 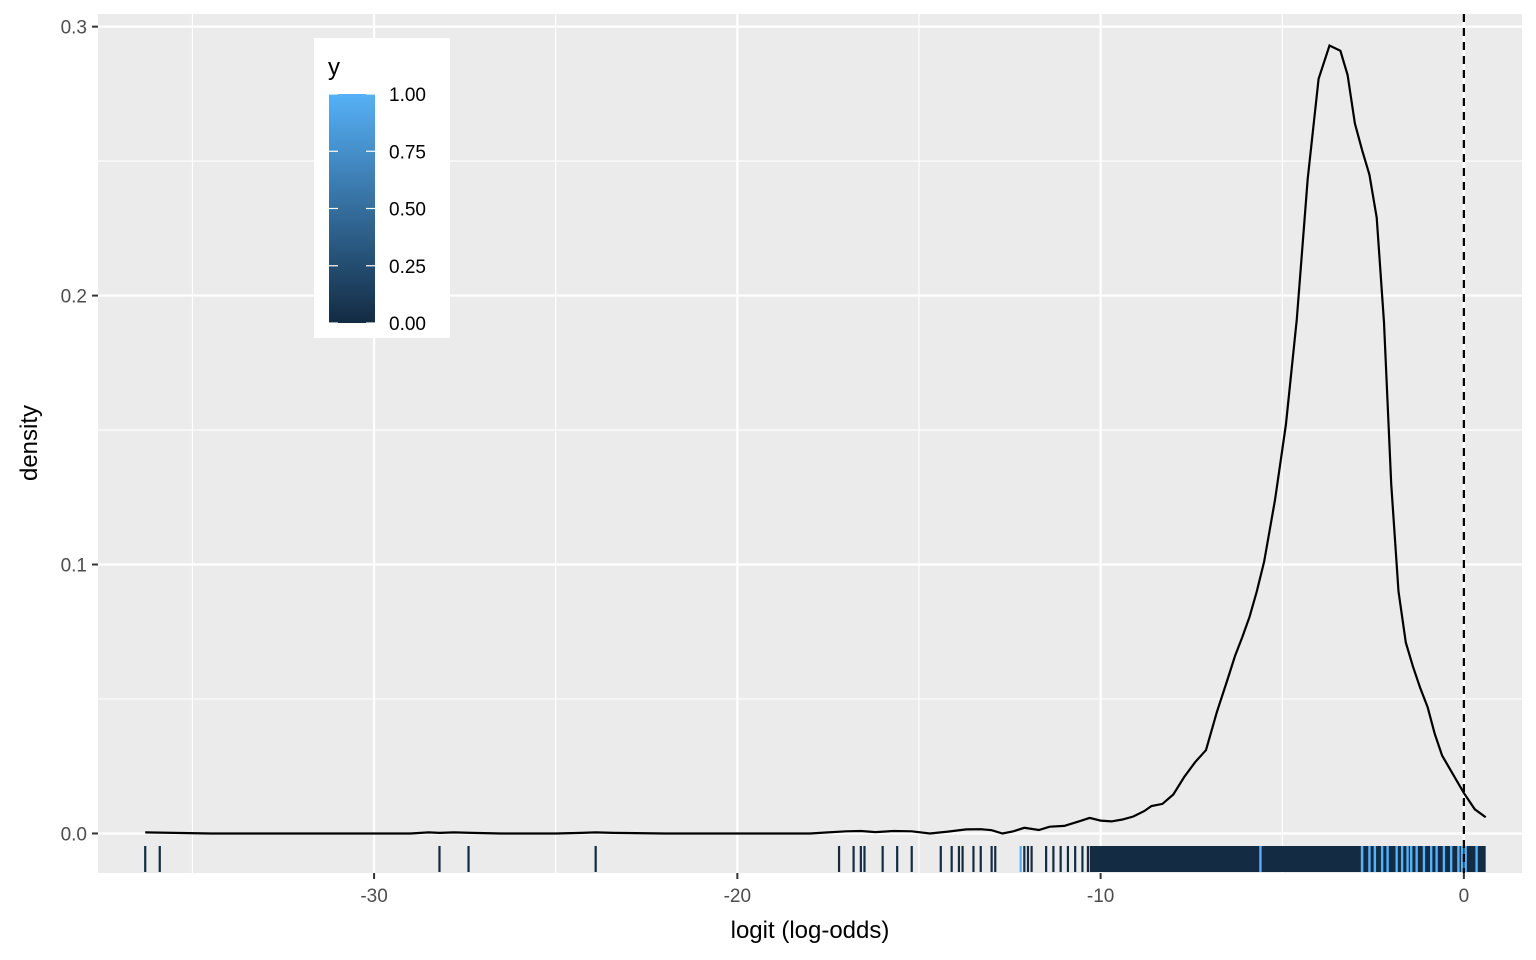 I want to click on y-axis-title: density, so click(x=29, y=443).